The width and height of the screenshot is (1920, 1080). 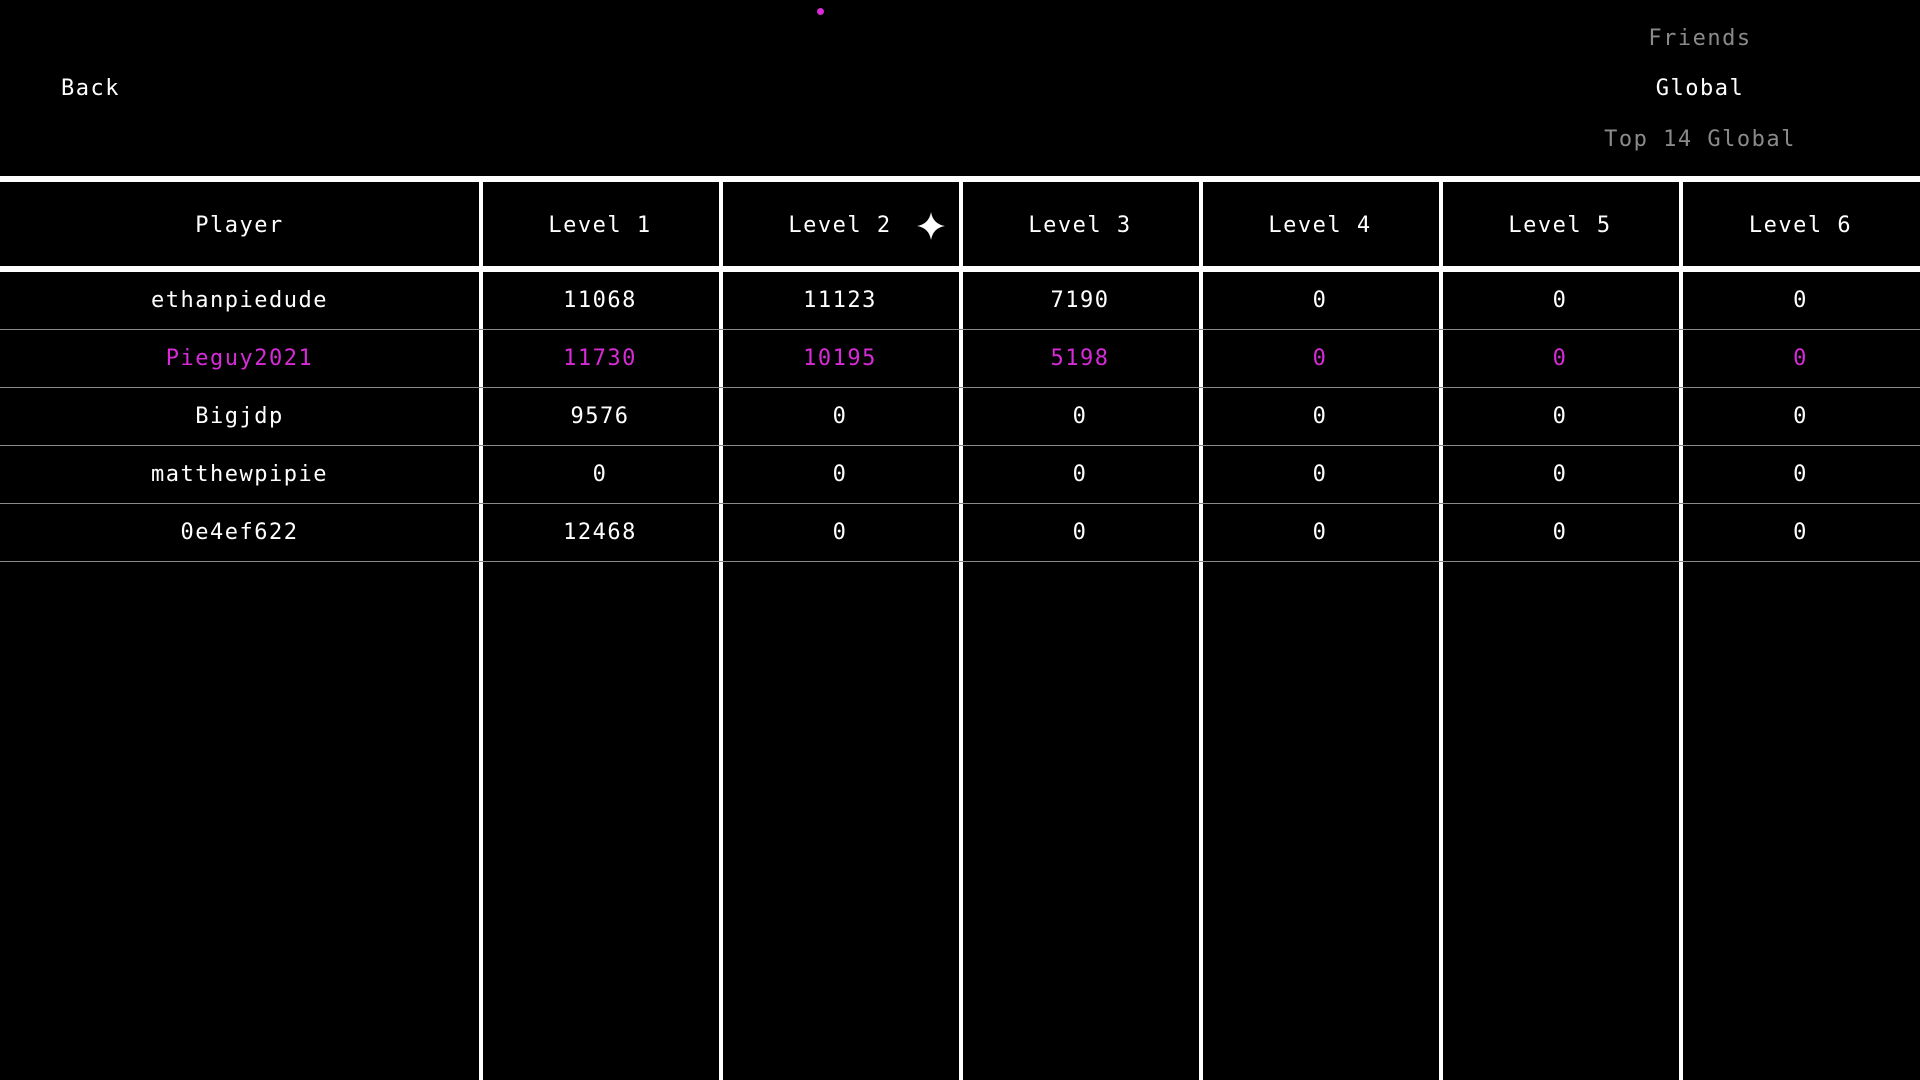 I want to click on level-score: 10195, so click(x=840, y=358).